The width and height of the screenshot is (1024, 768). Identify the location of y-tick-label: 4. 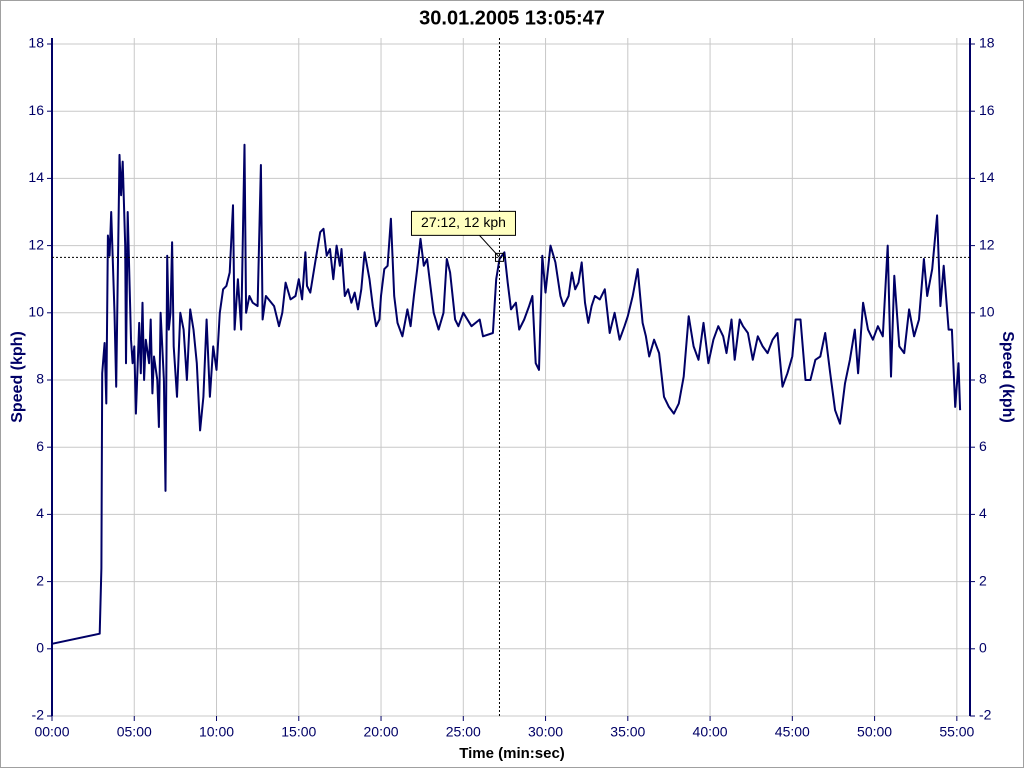
(40, 513).